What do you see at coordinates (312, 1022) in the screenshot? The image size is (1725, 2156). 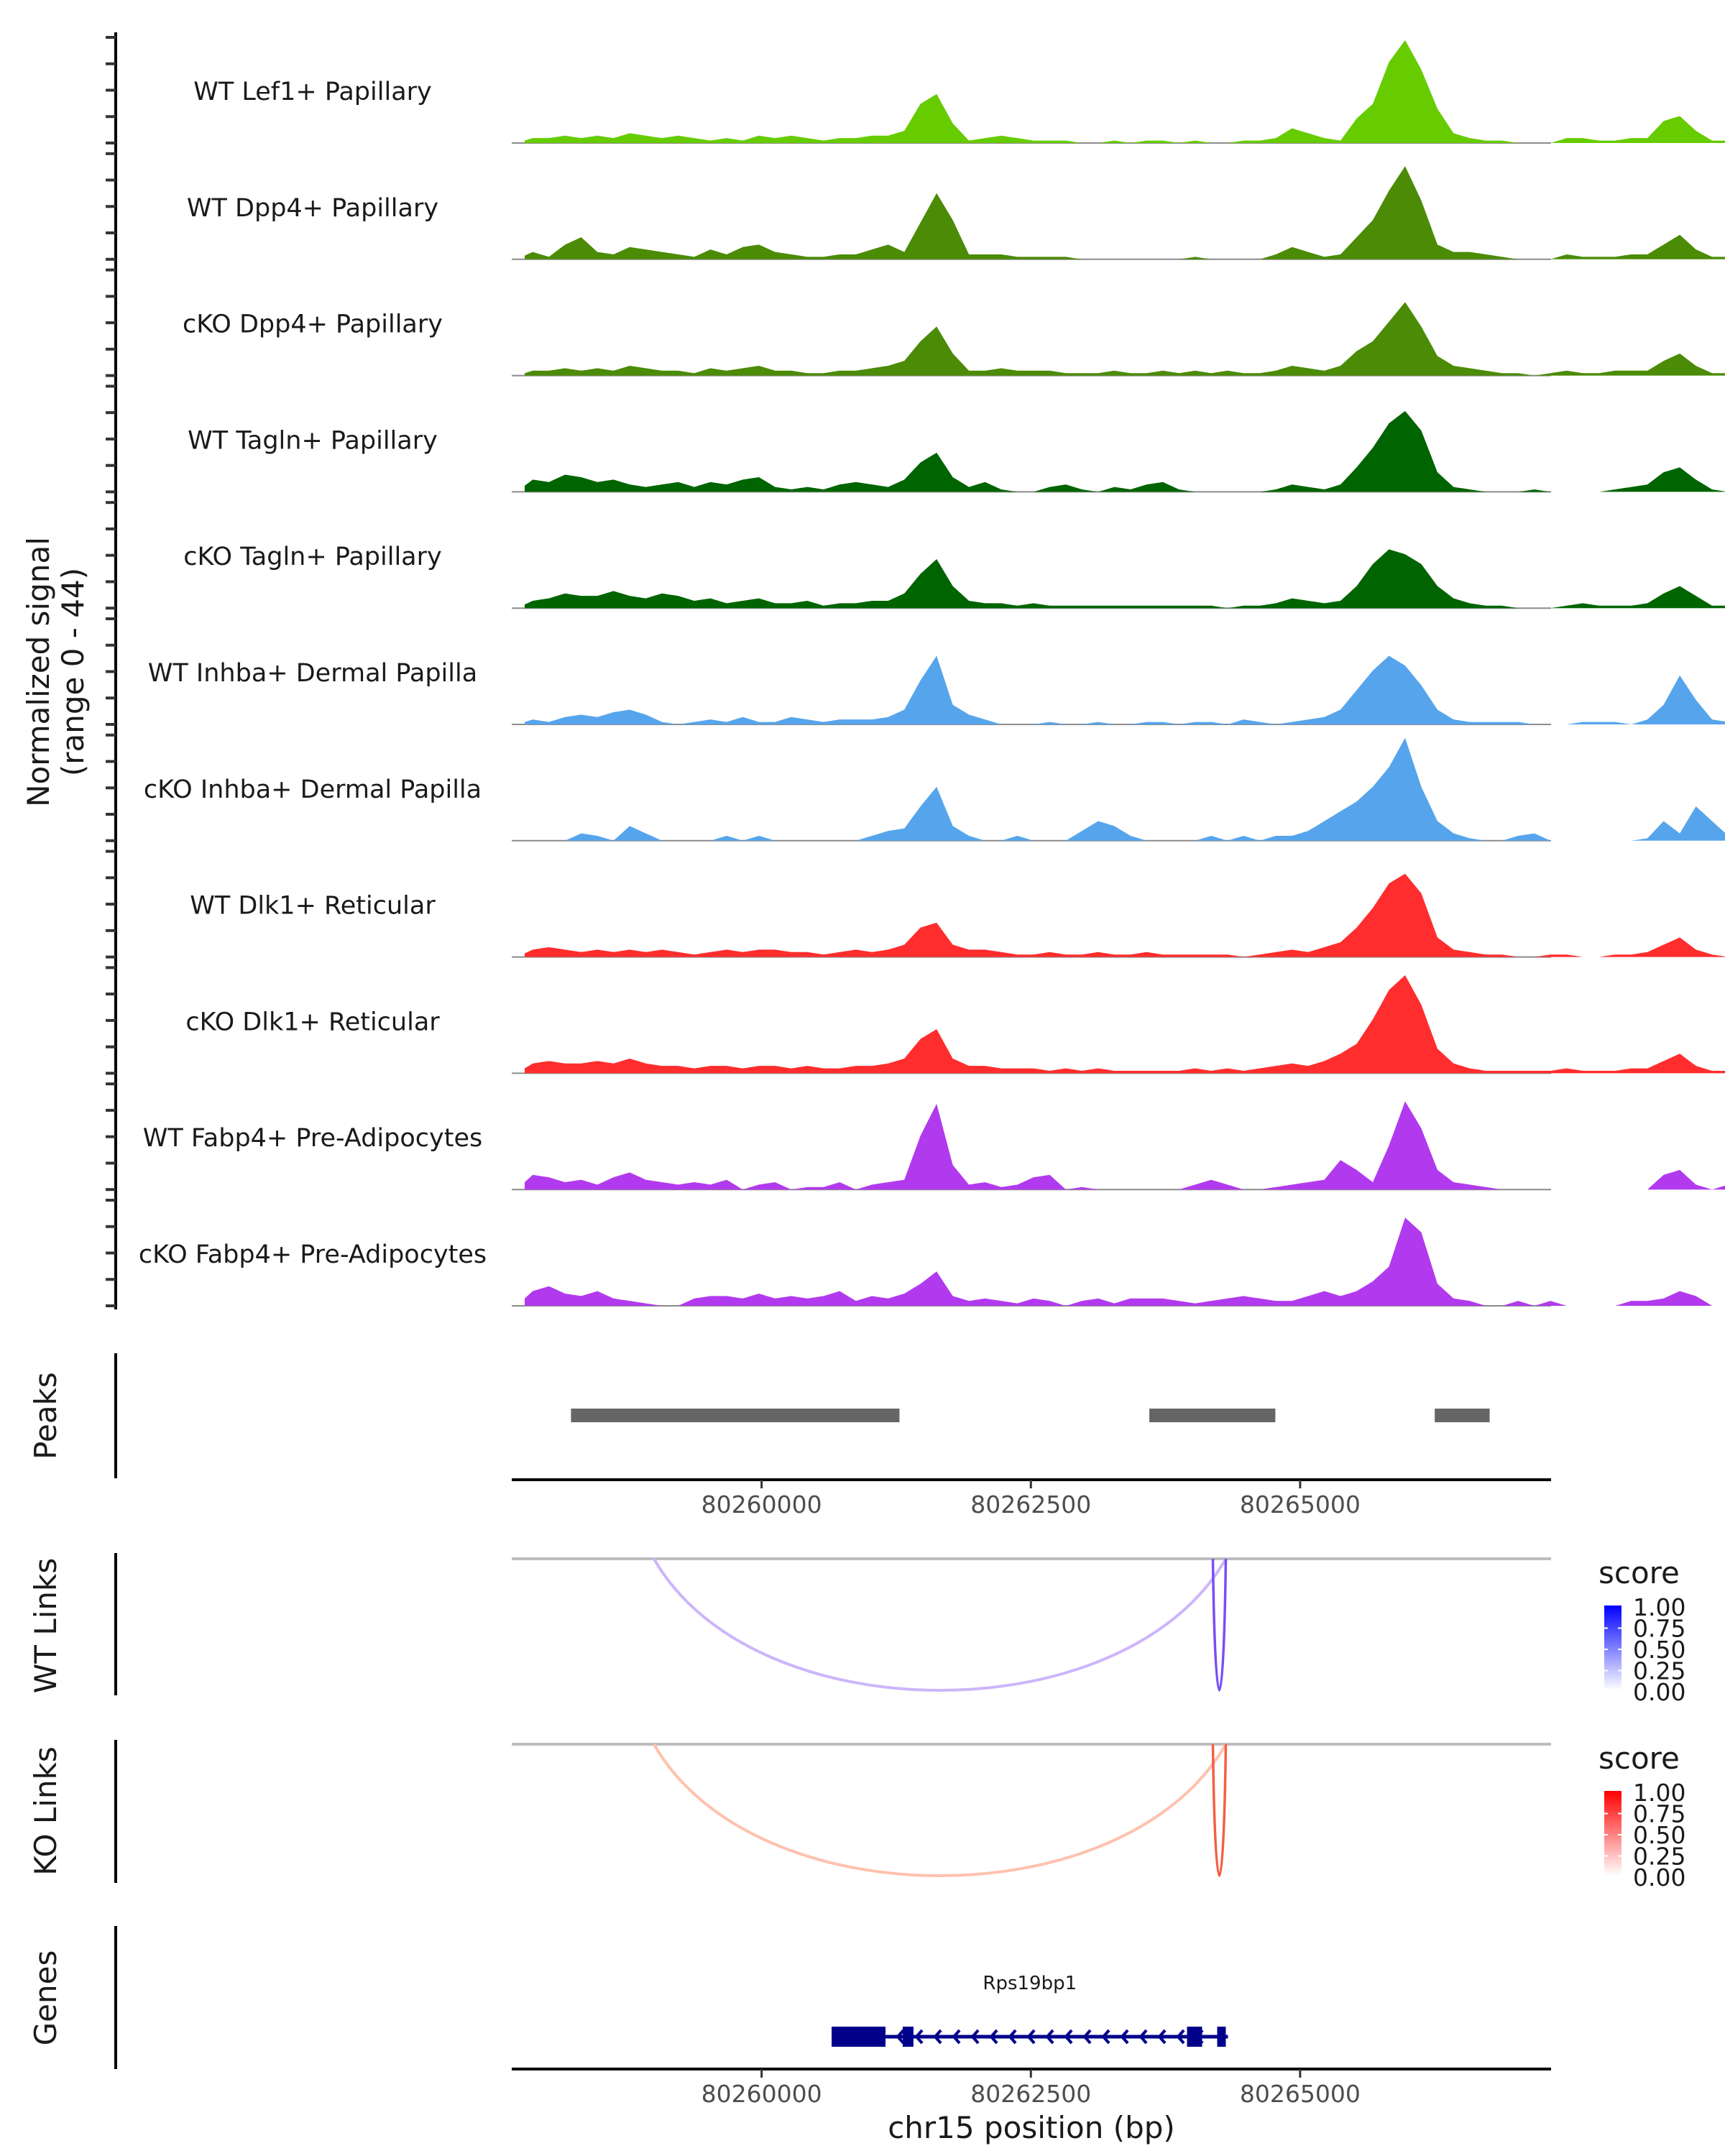 I see `track-label: cKO Dlk1+ Reticular` at bounding box center [312, 1022].